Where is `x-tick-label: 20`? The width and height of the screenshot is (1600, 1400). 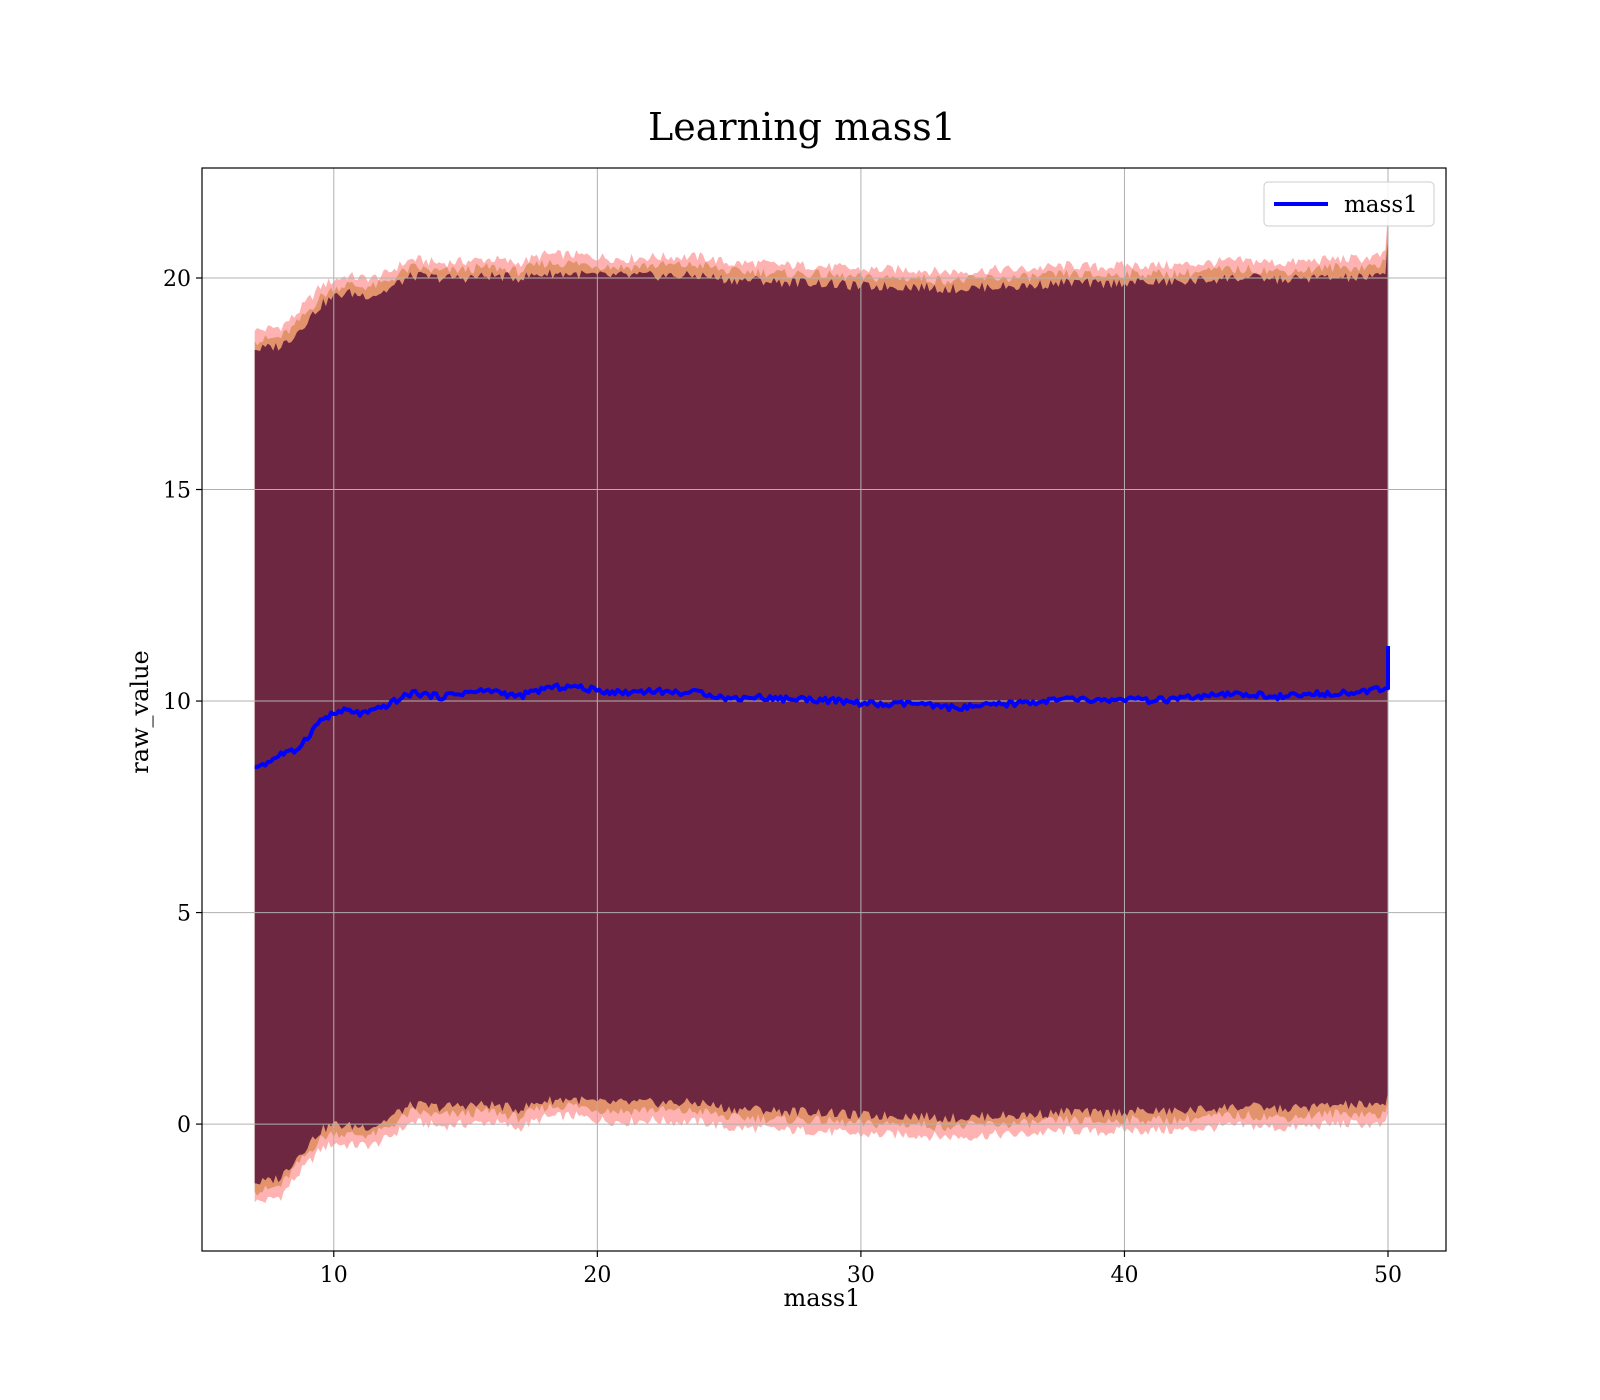
x-tick-label: 20 is located at coordinates (597, 1275).